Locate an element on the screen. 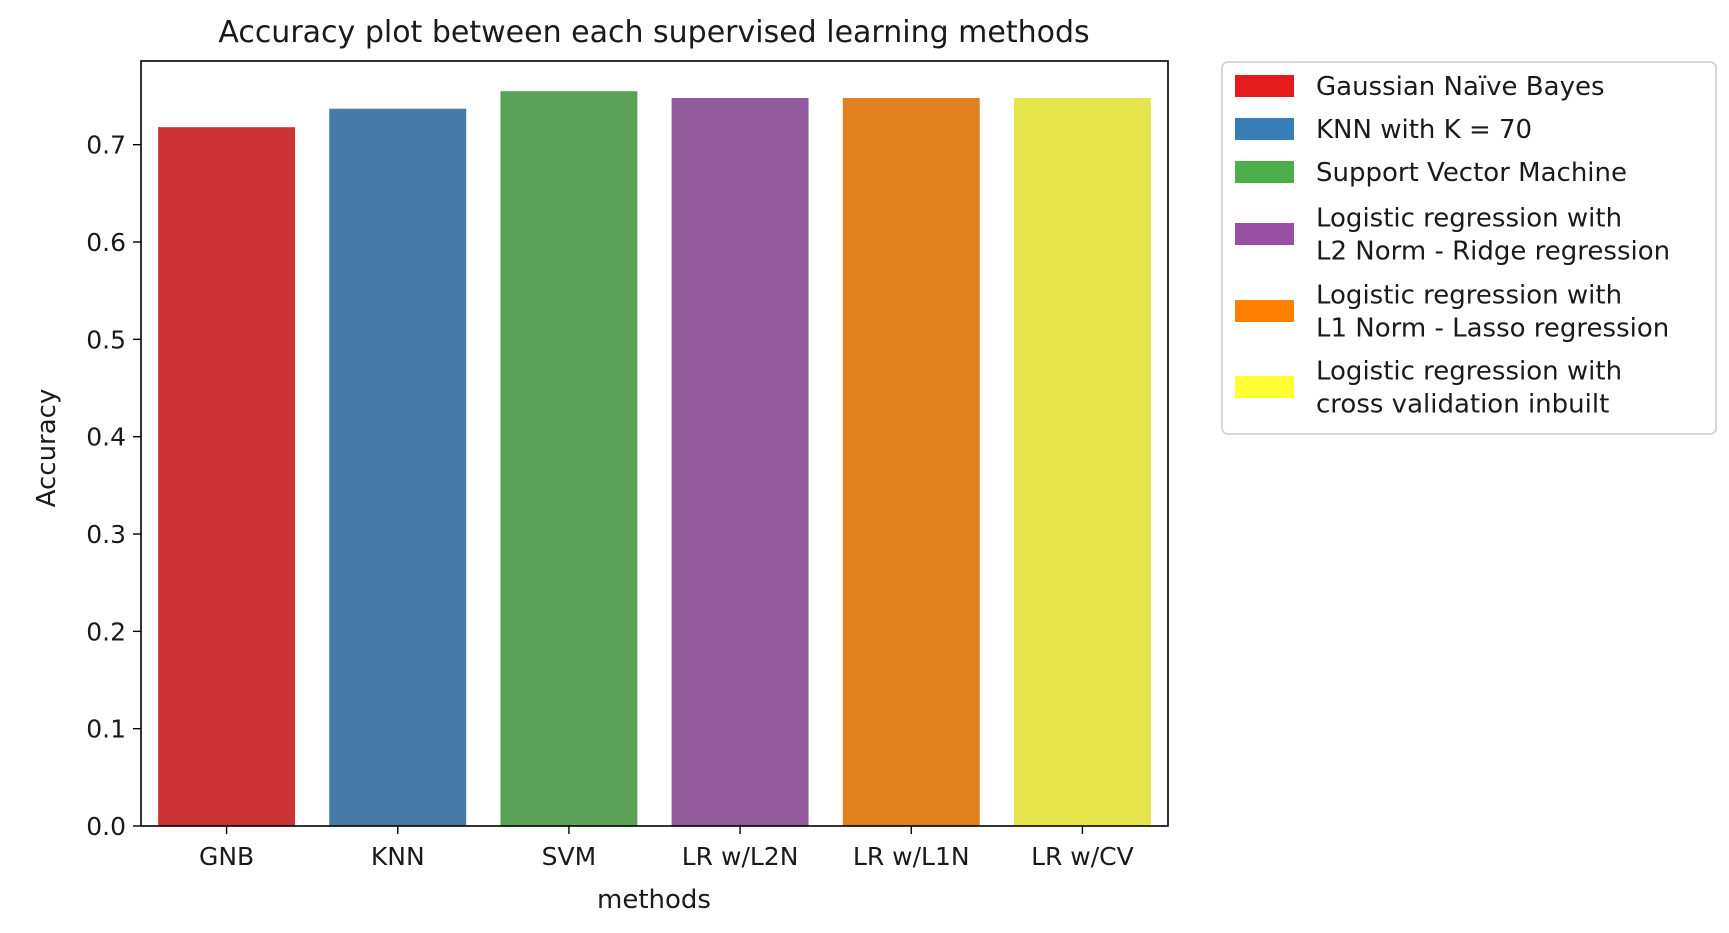 The width and height of the screenshot is (1729, 933). y-tick-label: 0.5 is located at coordinates (106, 339).